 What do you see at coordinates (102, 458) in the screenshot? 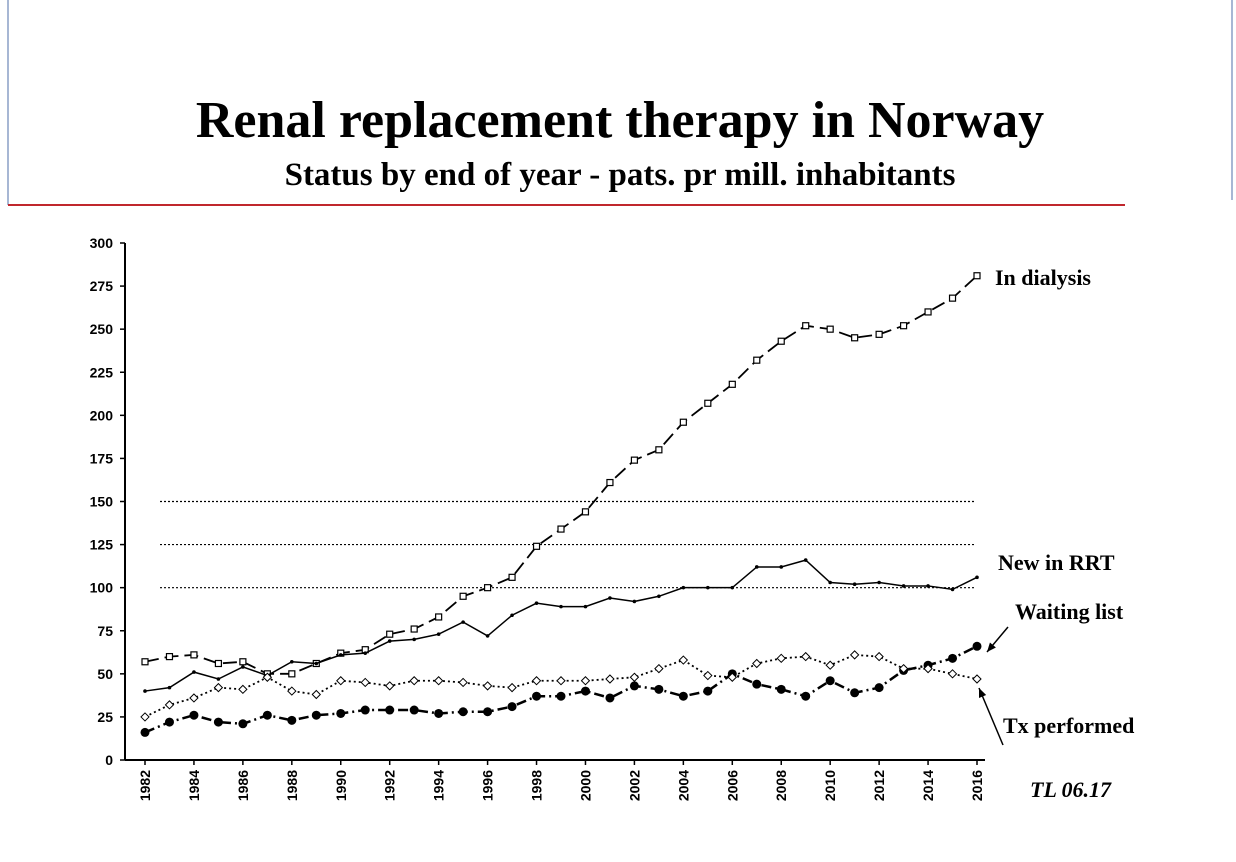
I see `y-tick-label: 175` at bounding box center [102, 458].